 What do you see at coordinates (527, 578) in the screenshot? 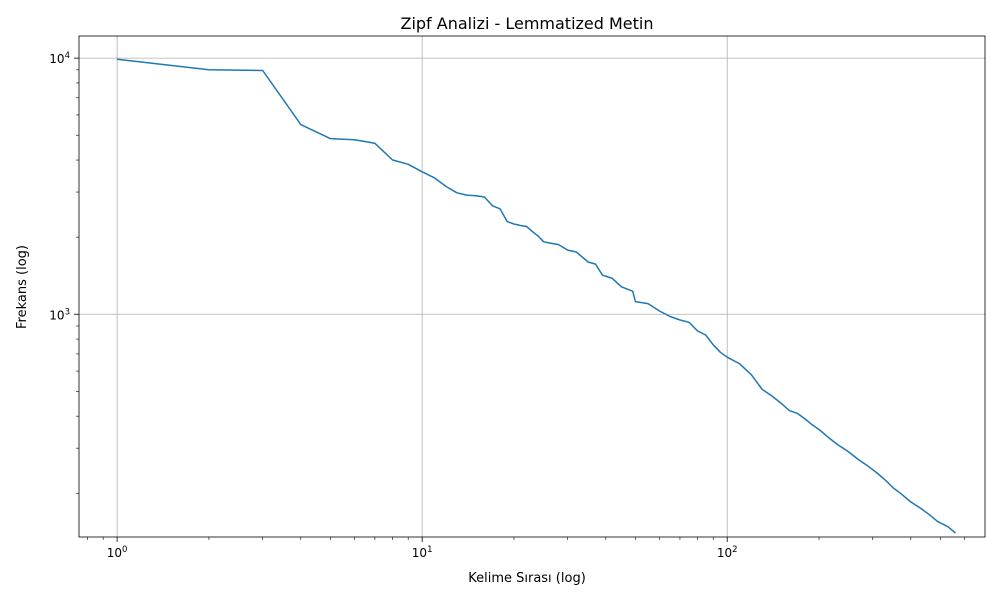
I see `x-axis-label: Kelime Sırası (log)` at bounding box center [527, 578].